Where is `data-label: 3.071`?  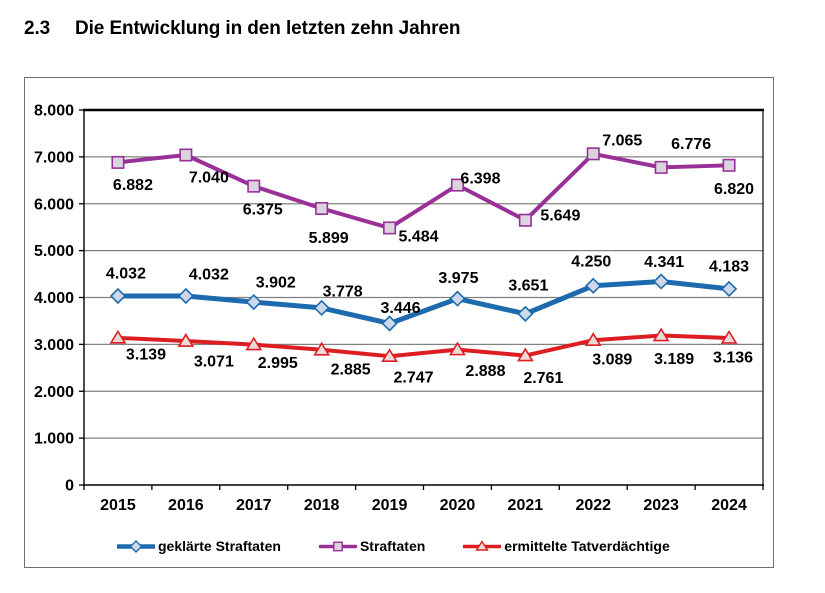
data-label: 3.071 is located at coordinates (214, 362).